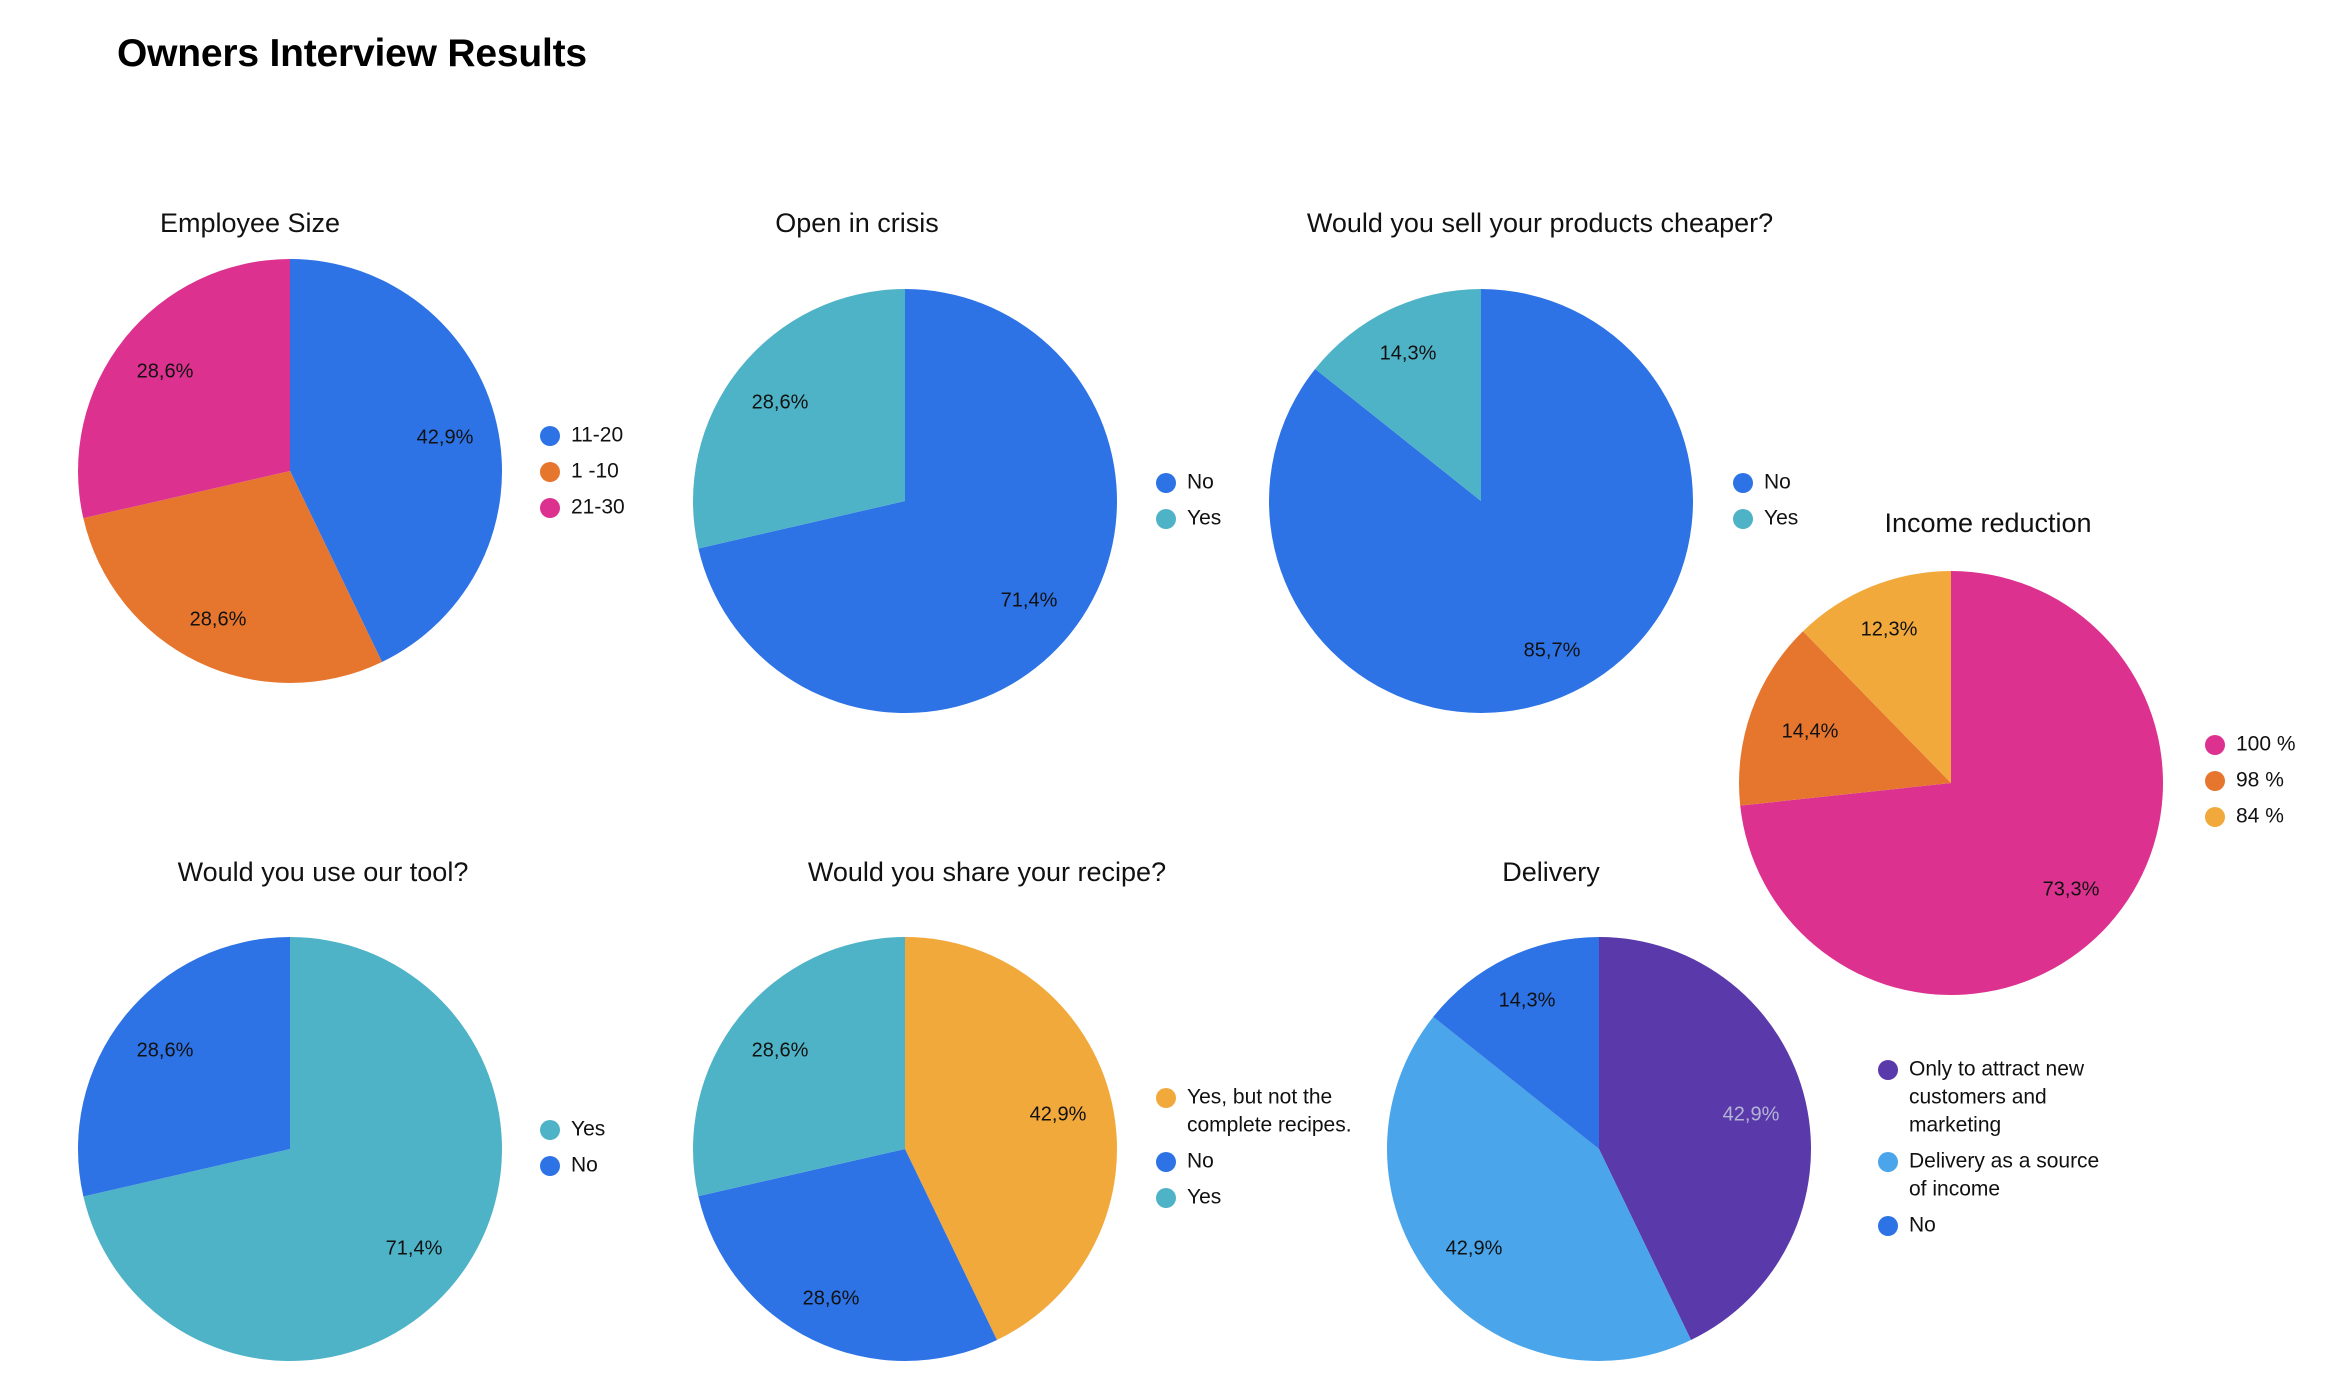 The width and height of the screenshot is (2336, 1398). I want to click on chart-title: Would you share your recipe?, so click(987, 872).